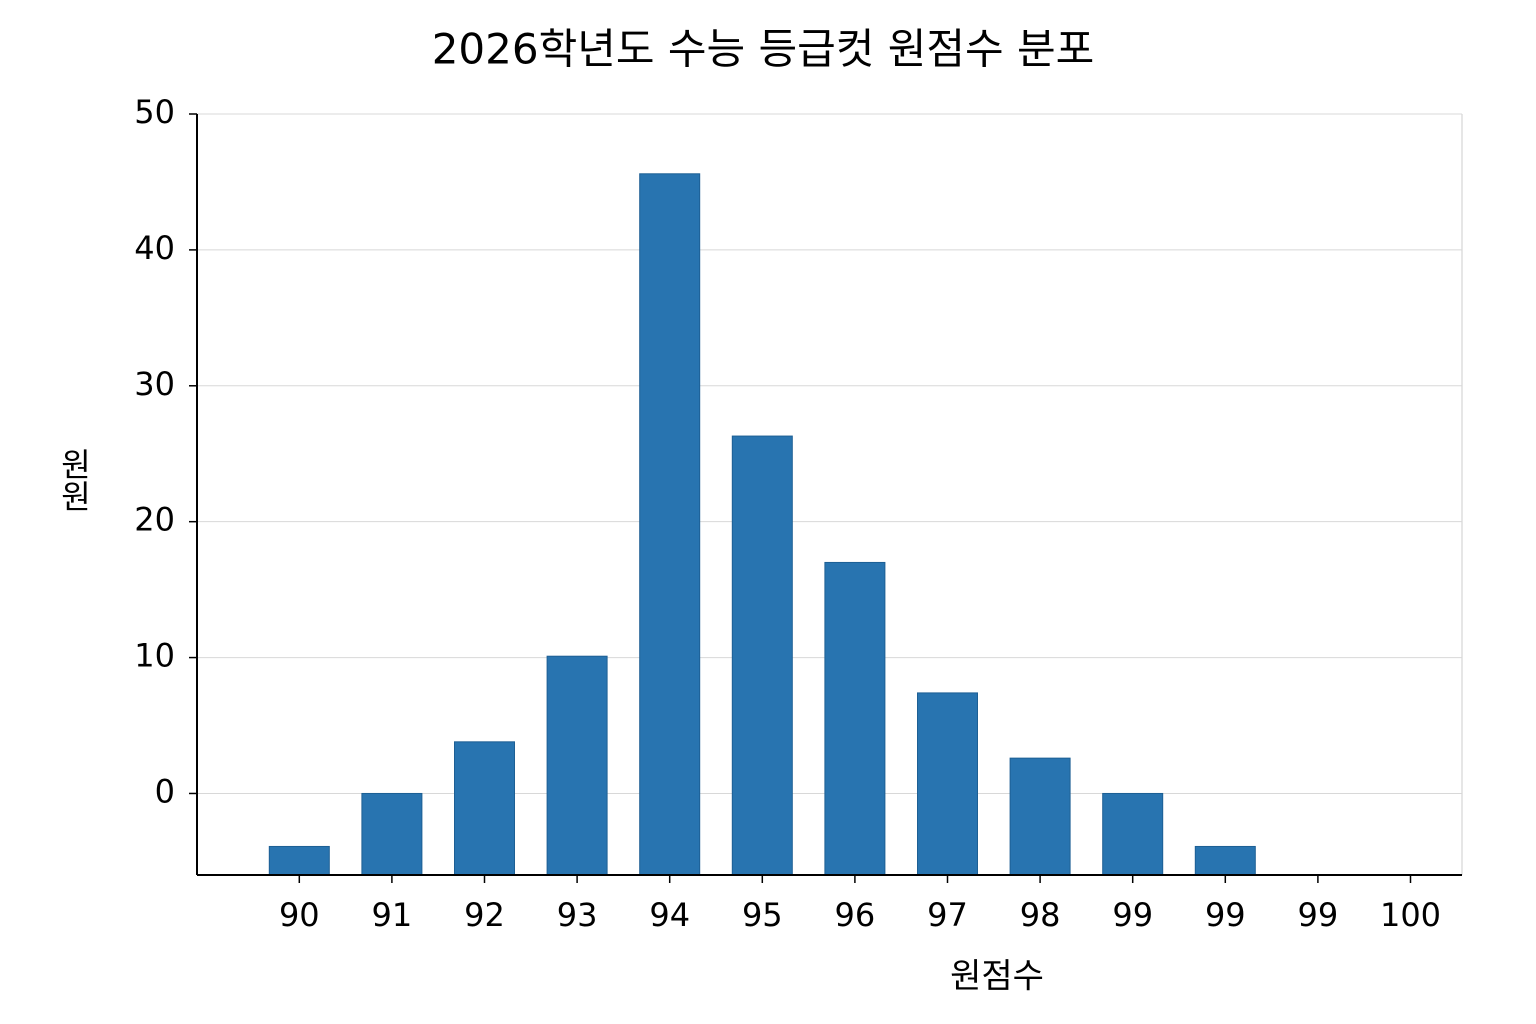  What do you see at coordinates (154, 384) in the screenshot?
I see `y-tick-label: 30` at bounding box center [154, 384].